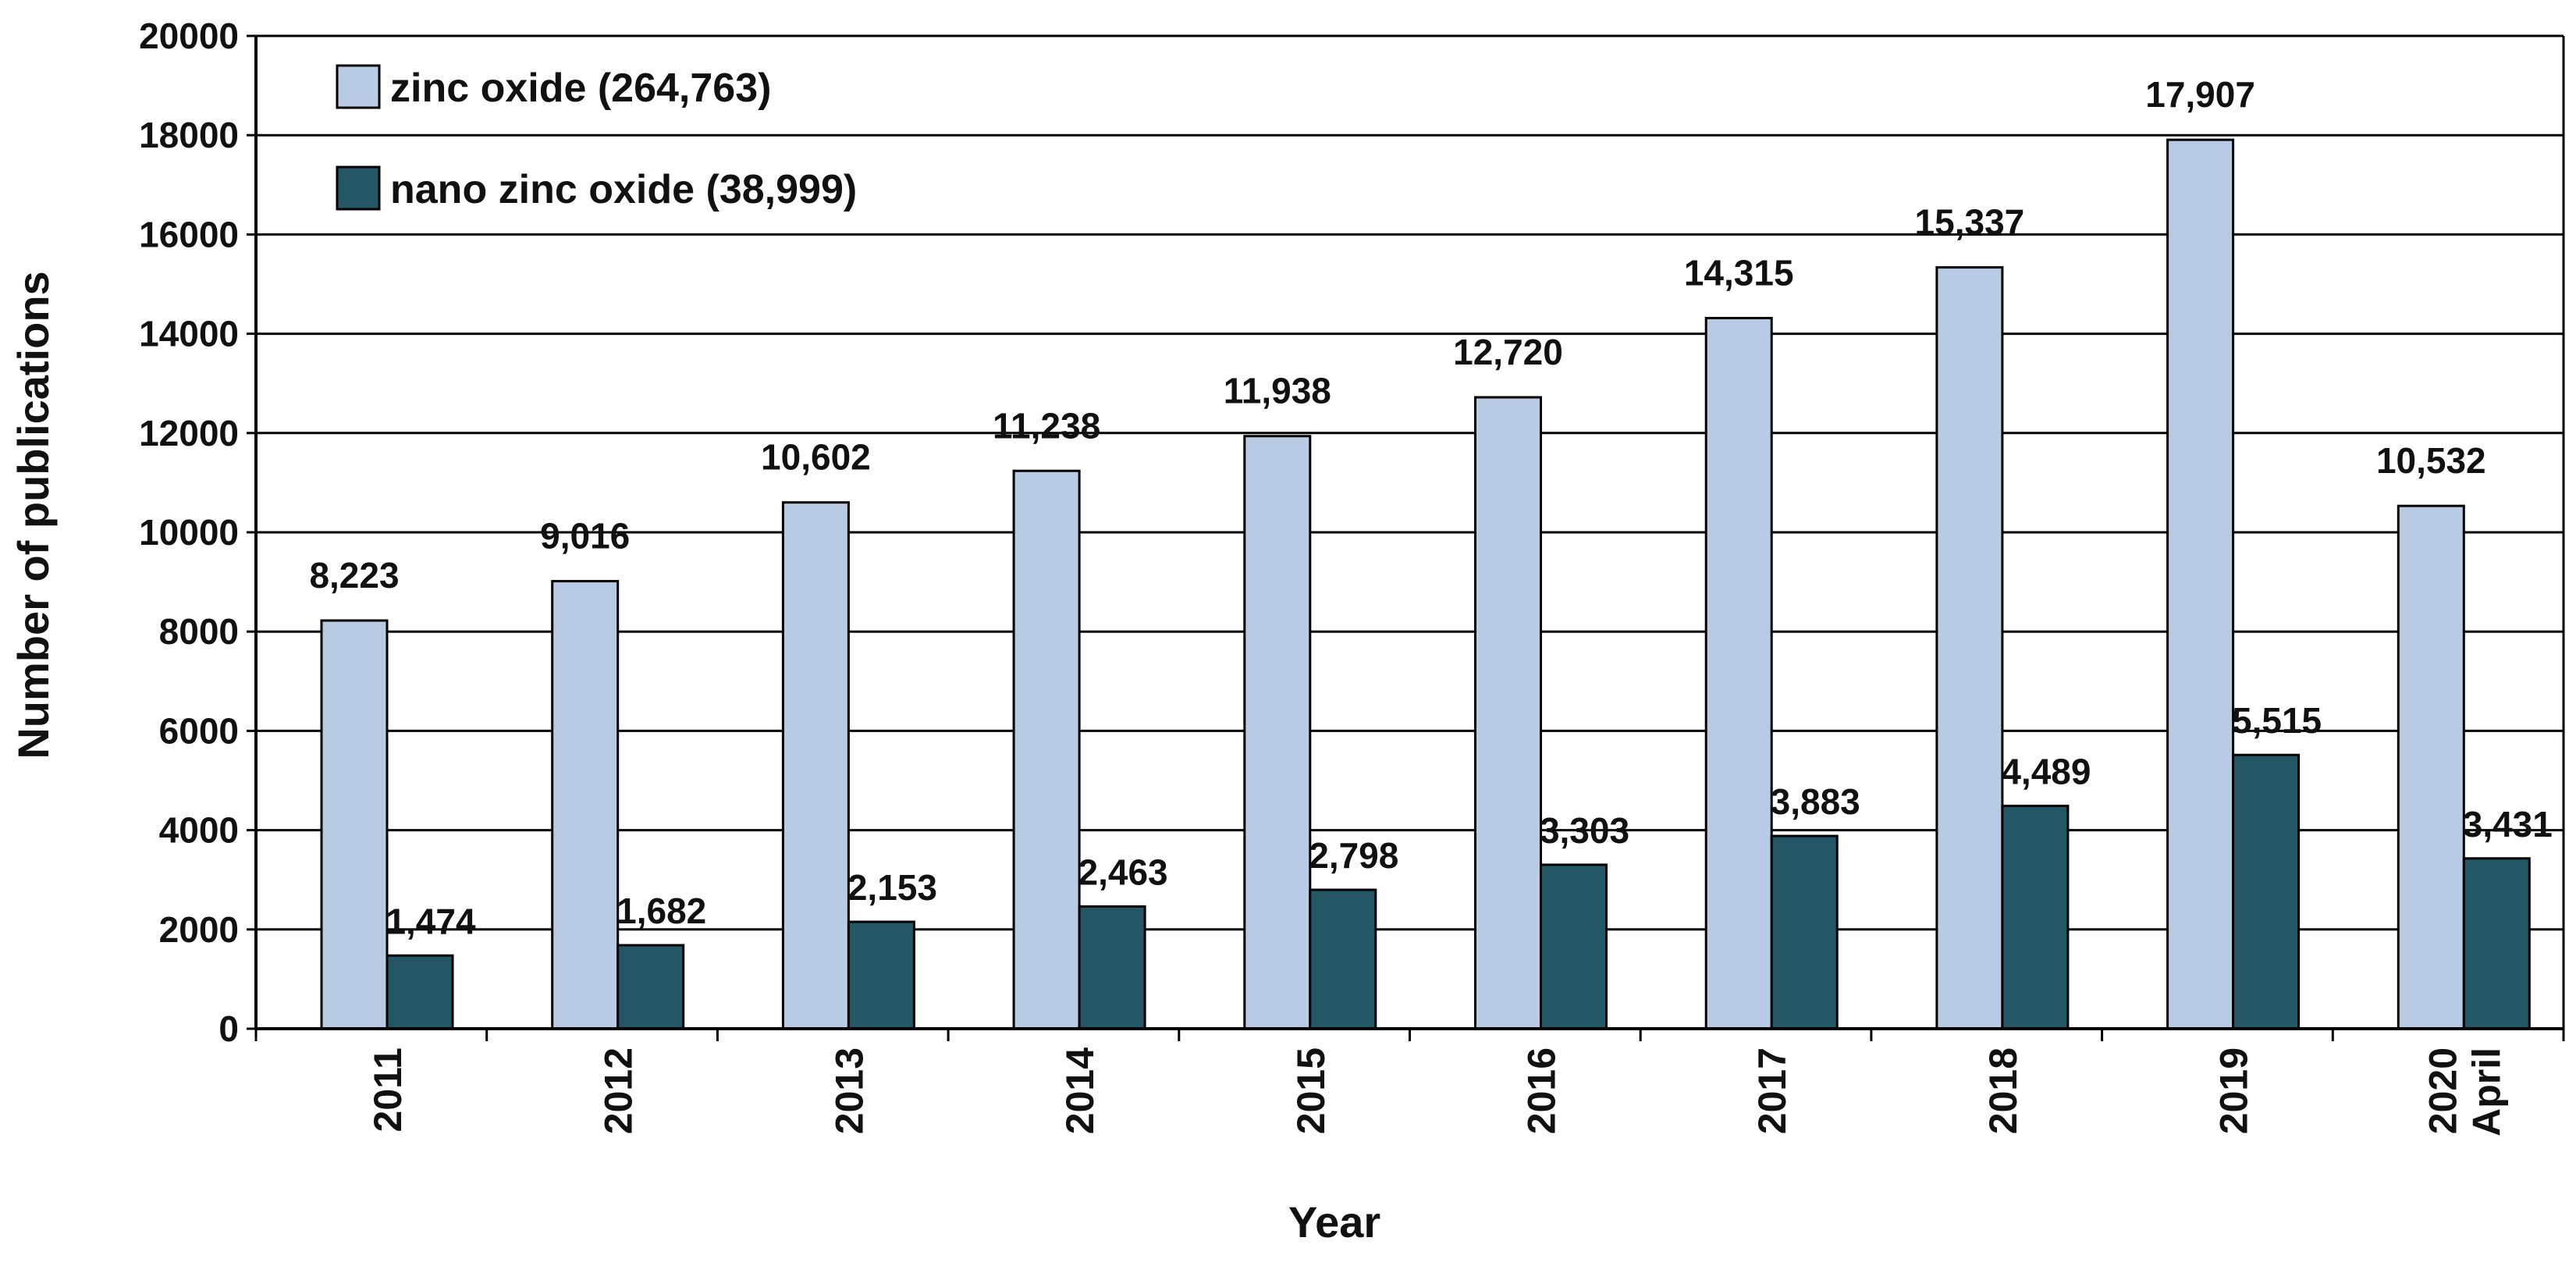 The width and height of the screenshot is (2576, 1266). What do you see at coordinates (2443, 1090) in the screenshot?
I see `x-tick-label: 2020` at bounding box center [2443, 1090].